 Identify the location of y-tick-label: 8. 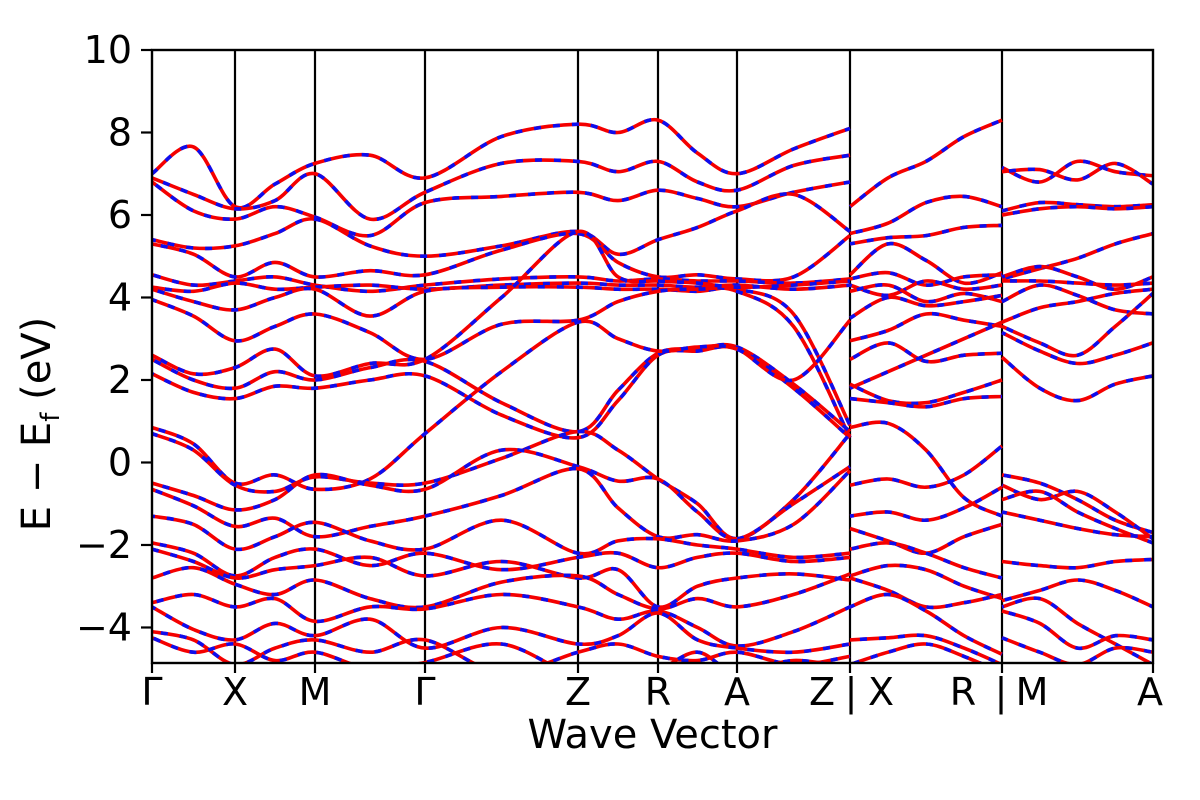
(120, 132).